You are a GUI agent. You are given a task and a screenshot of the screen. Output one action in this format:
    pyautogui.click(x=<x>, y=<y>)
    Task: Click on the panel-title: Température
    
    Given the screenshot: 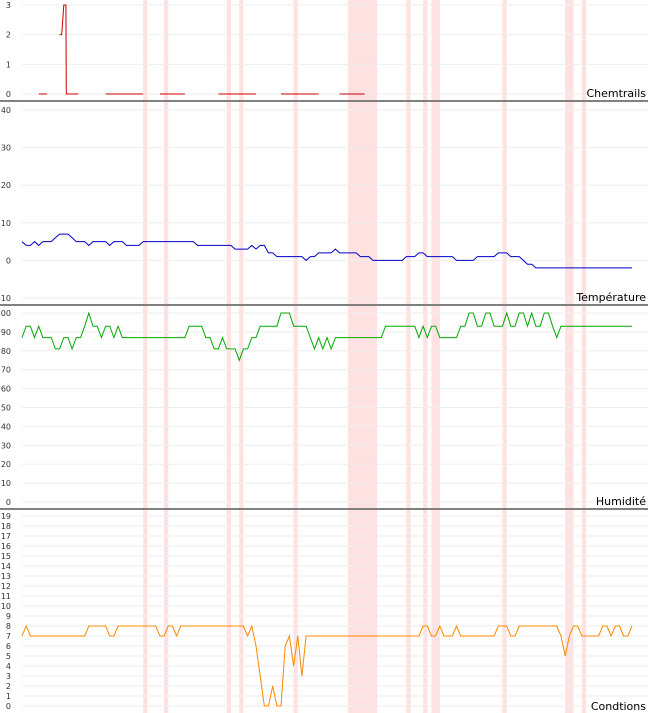 What is the action you would take?
    pyautogui.click(x=610, y=297)
    